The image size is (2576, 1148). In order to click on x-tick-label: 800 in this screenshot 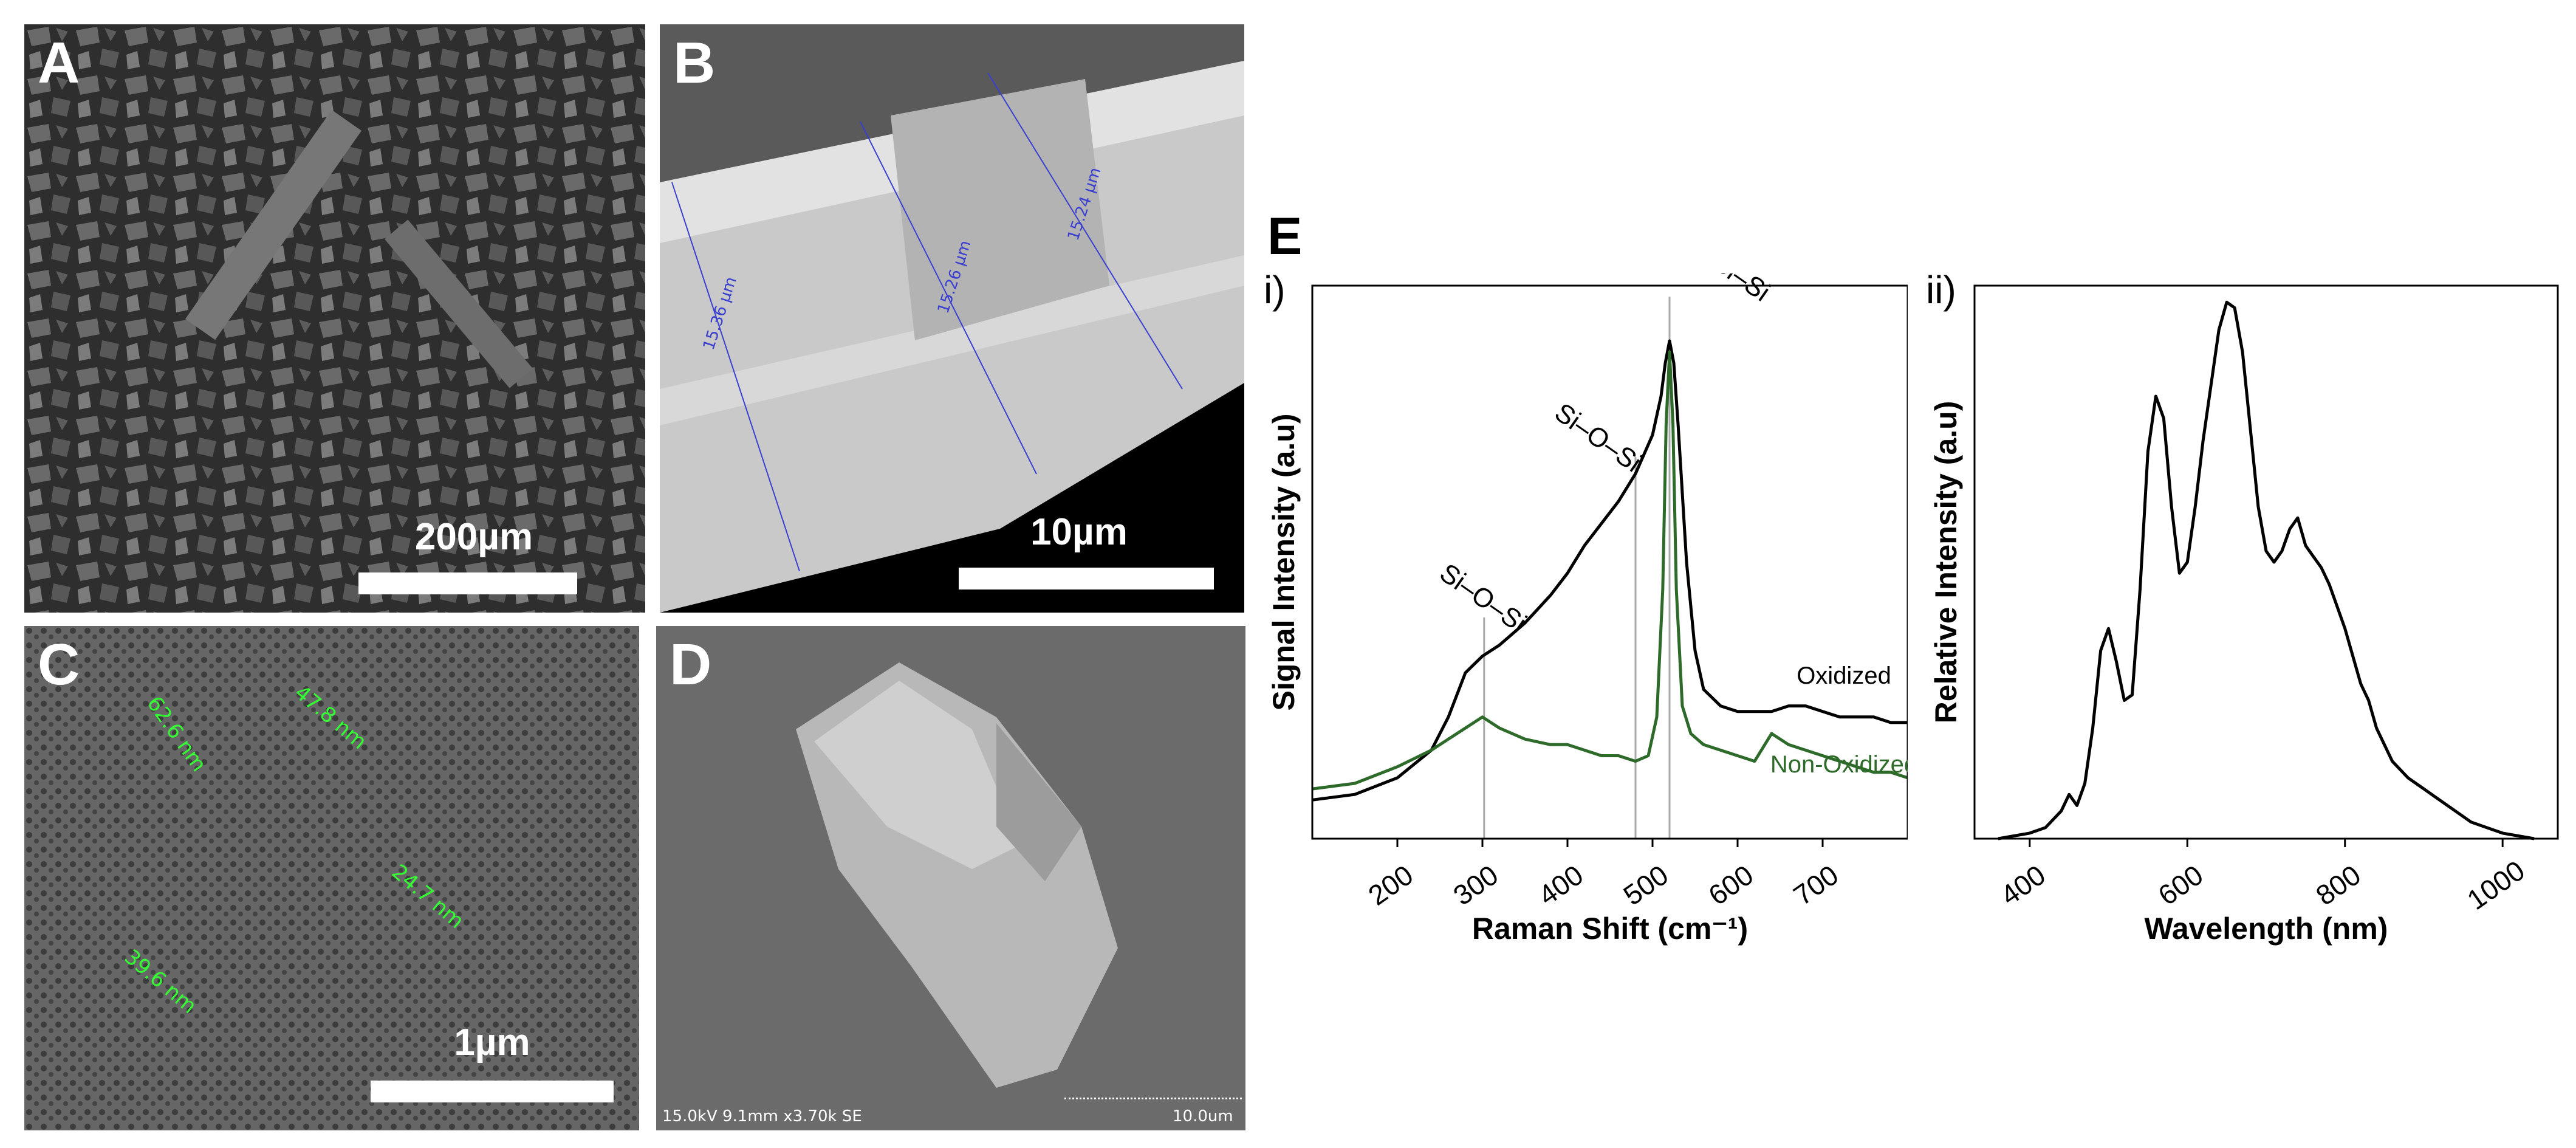, I will do `click(2338, 885)`.